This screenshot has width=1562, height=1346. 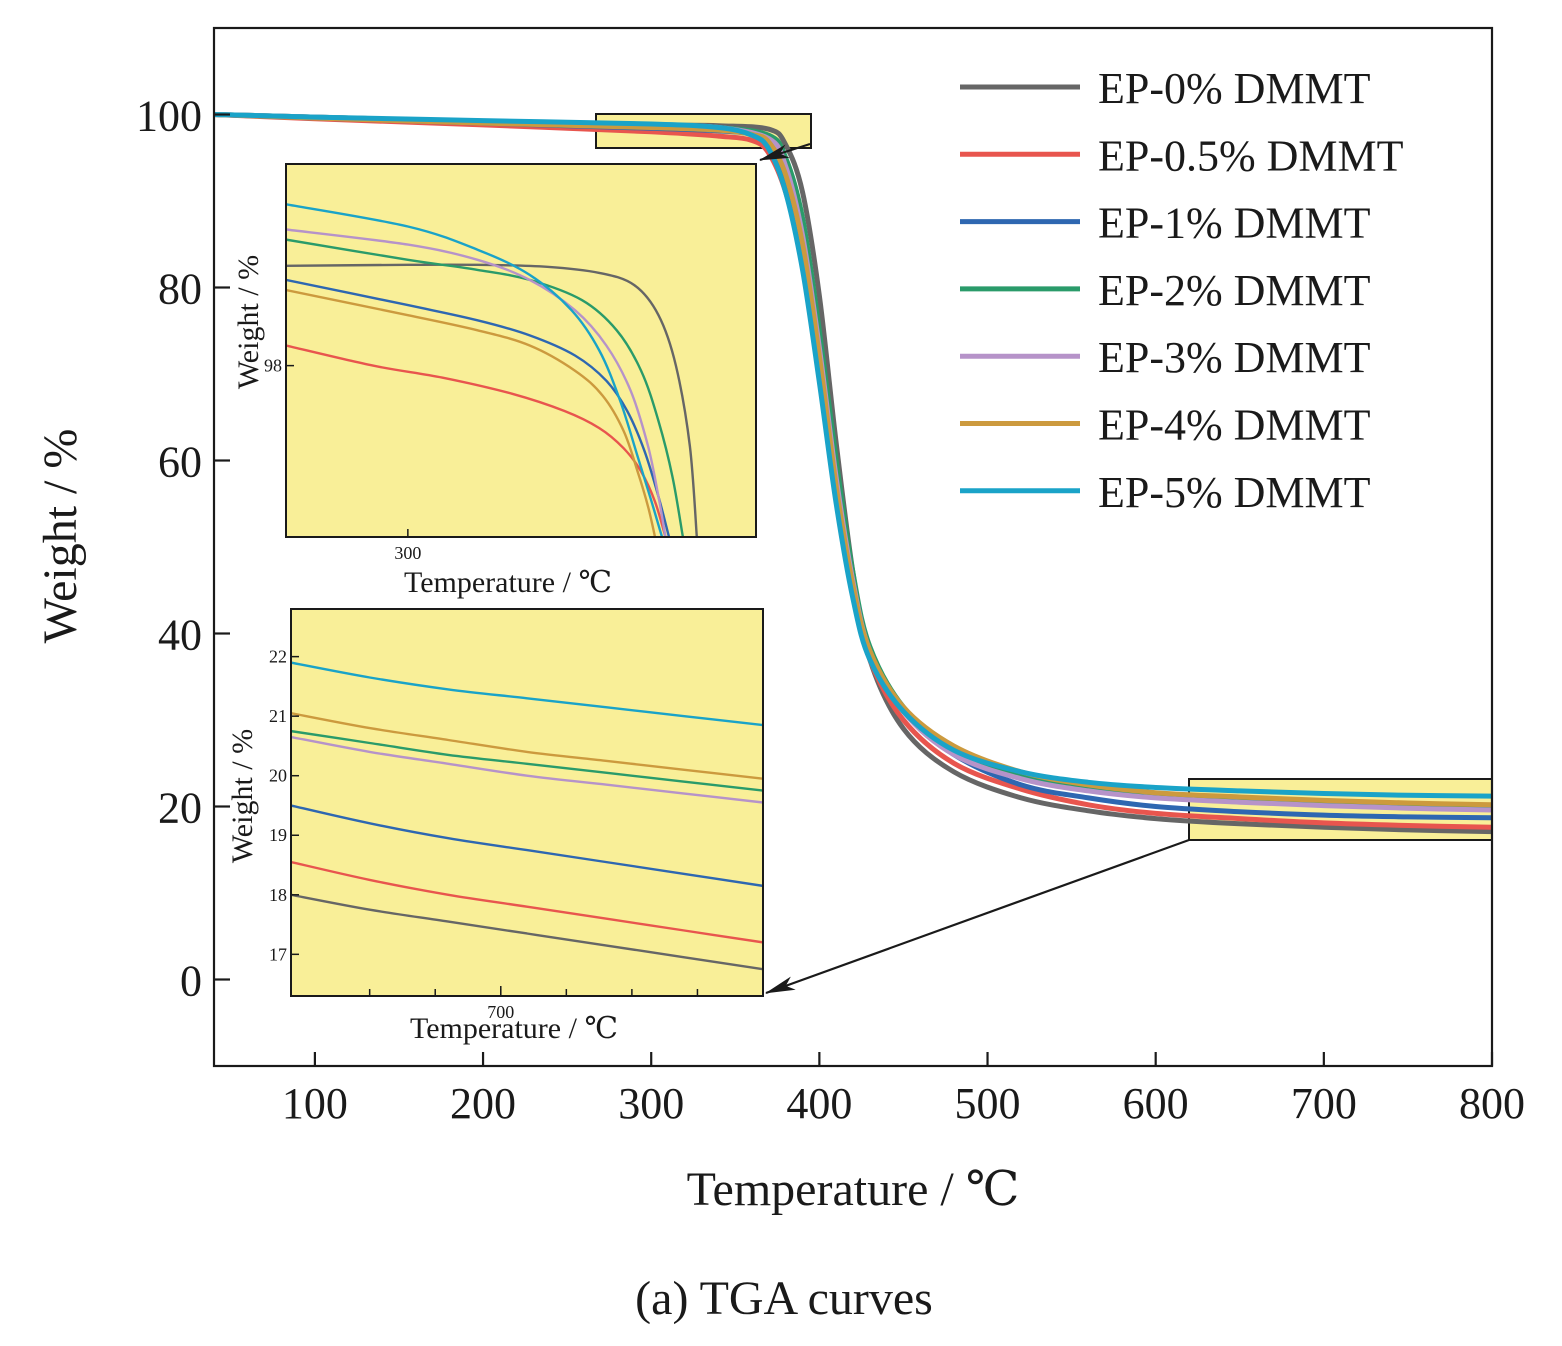 What do you see at coordinates (169, 116) in the screenshot?
I see `main-y-tick-label: 100` at bounding box center [169, 116].